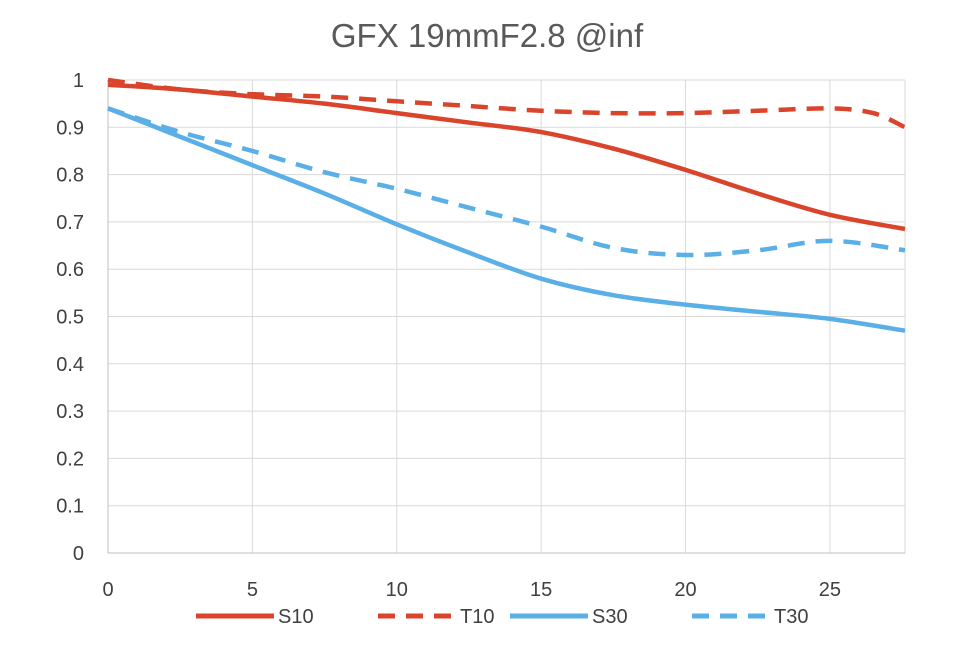 The image size is (963, 647). I want to click on x-tick-label: 5, so click(252, 590).